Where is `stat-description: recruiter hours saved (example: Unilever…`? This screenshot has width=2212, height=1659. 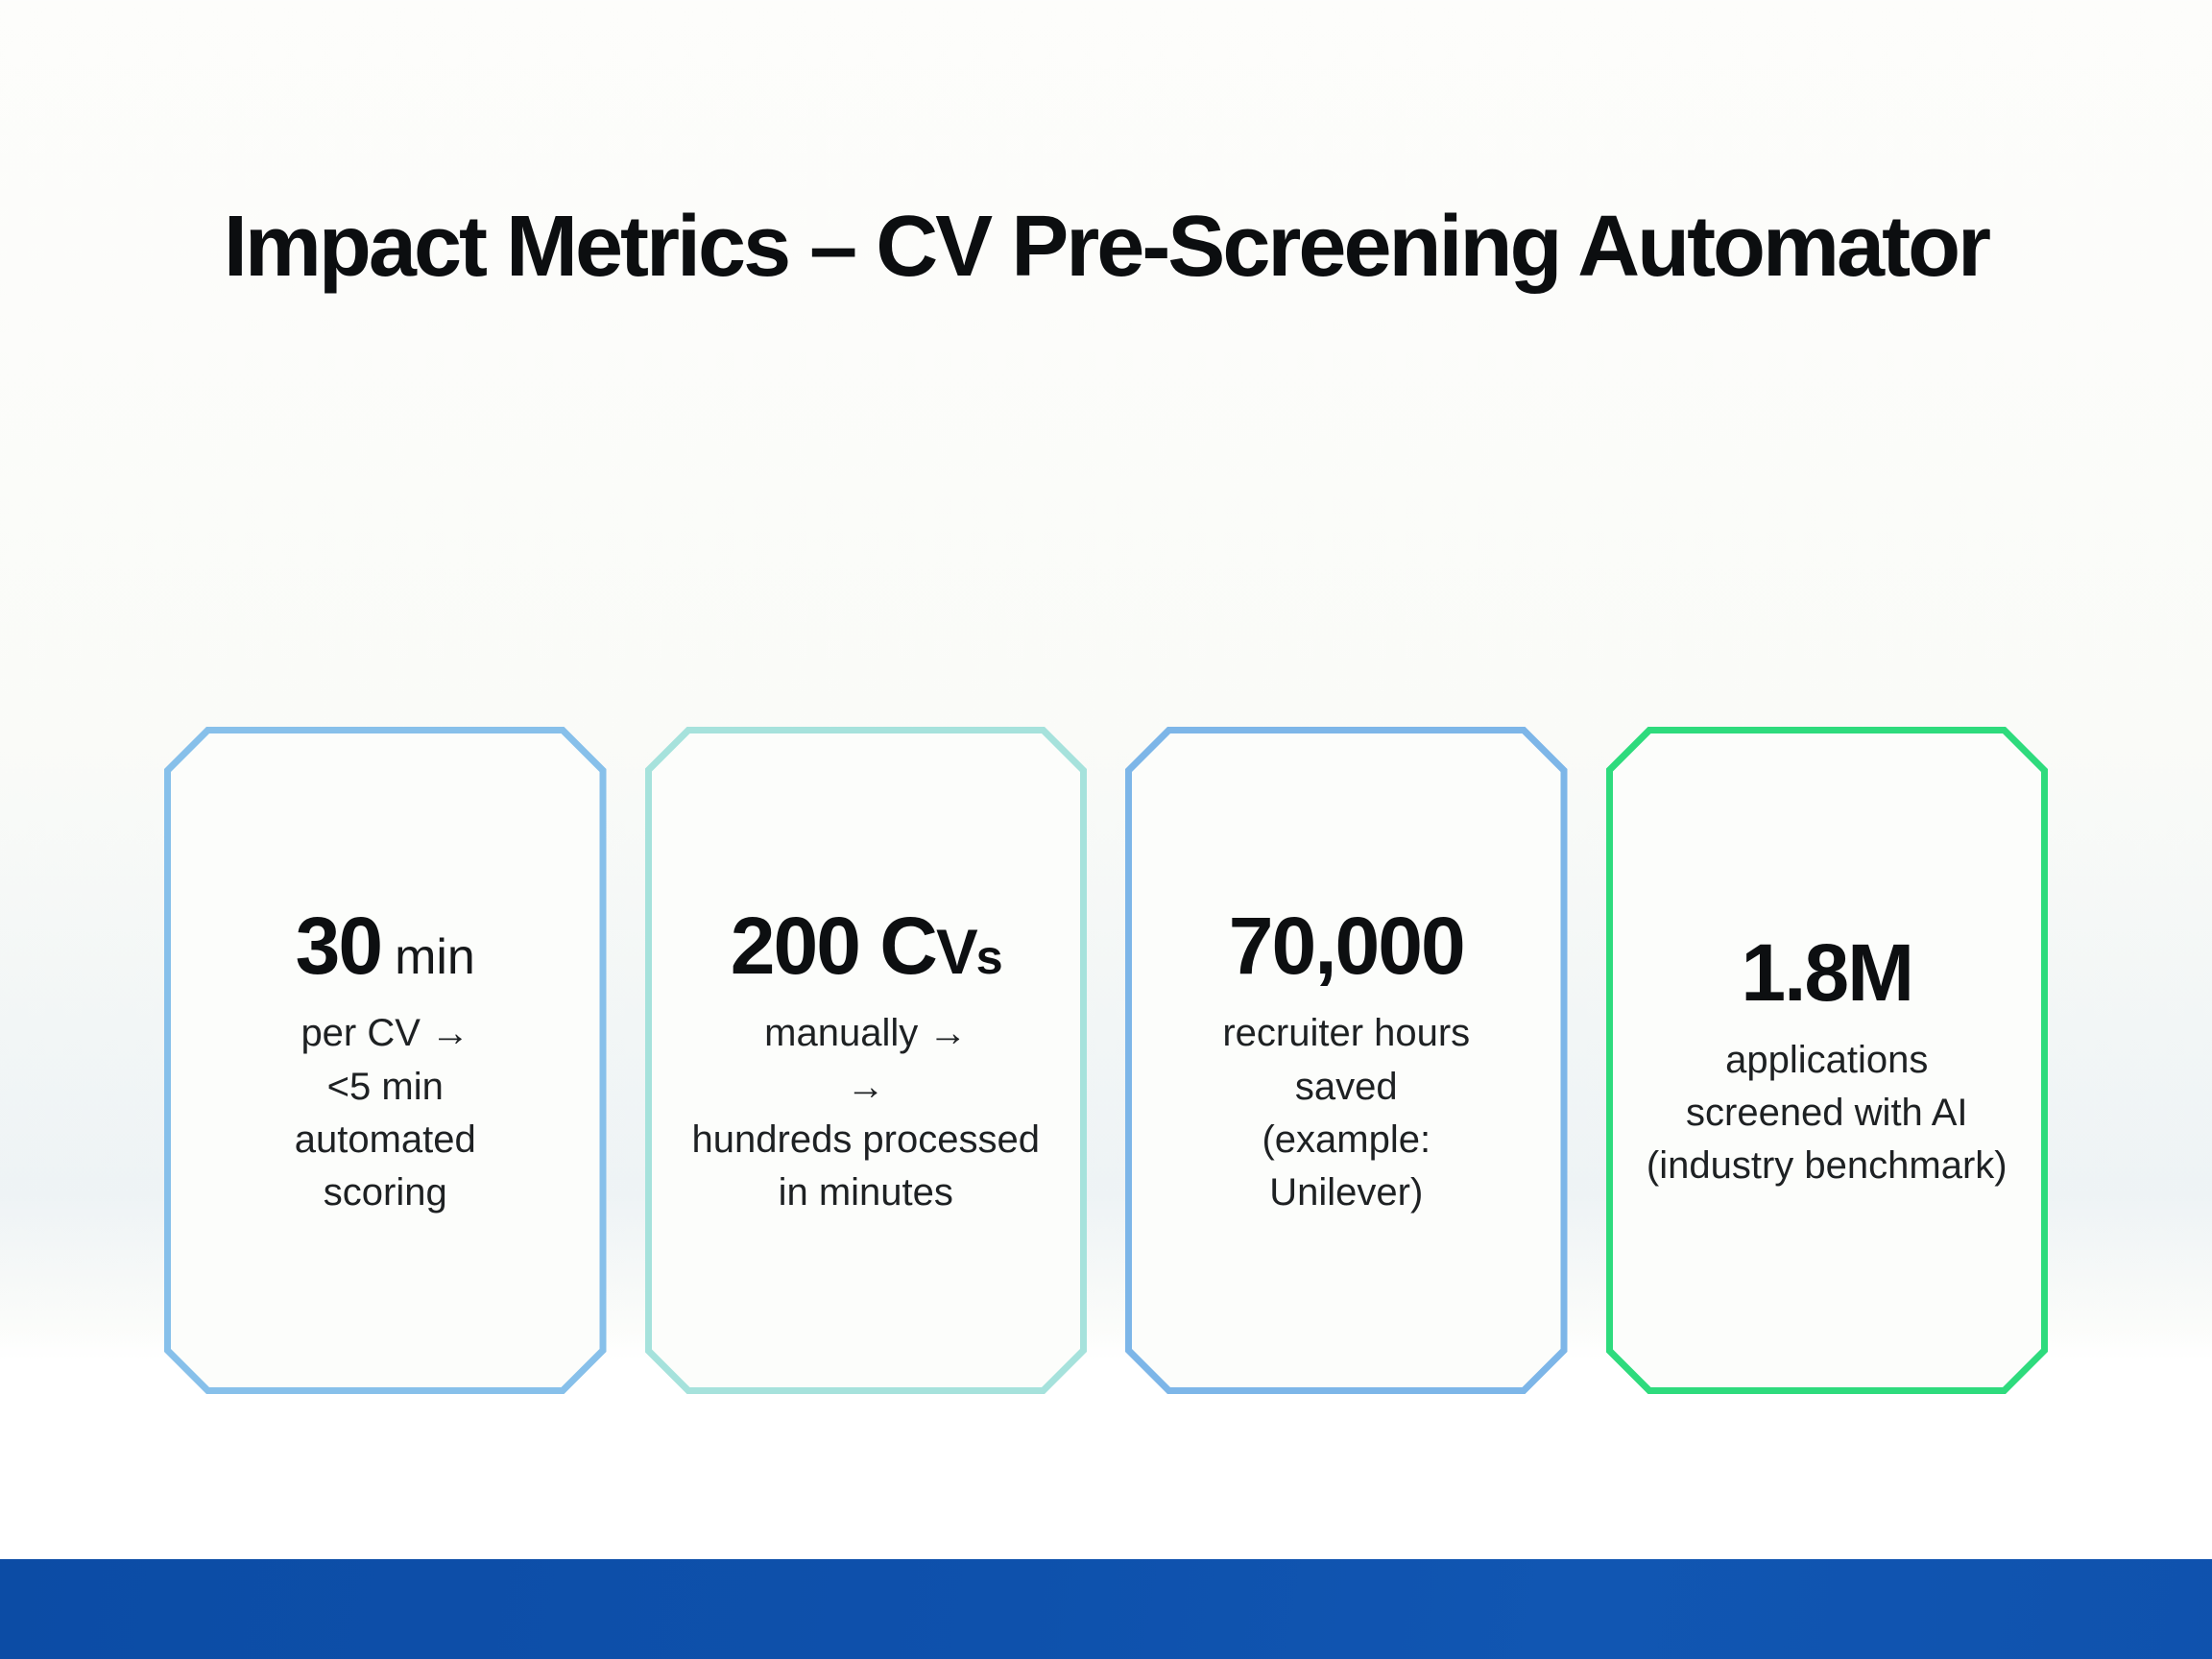 stat-description: recruiter hours saved (example: Unilever… is located at coordinates (1346, 1113).